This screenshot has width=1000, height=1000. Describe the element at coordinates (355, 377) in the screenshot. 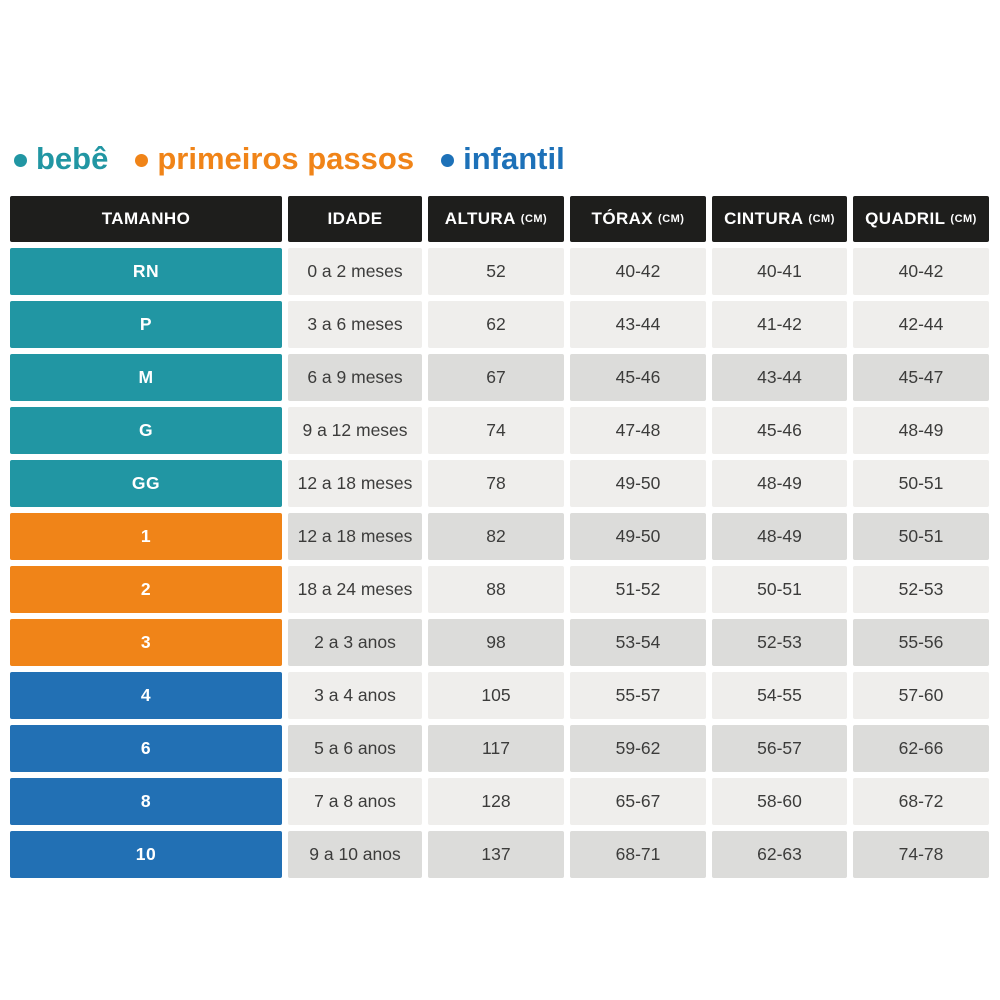

I see `cell-idade: 6 a 9 meses` at that location.